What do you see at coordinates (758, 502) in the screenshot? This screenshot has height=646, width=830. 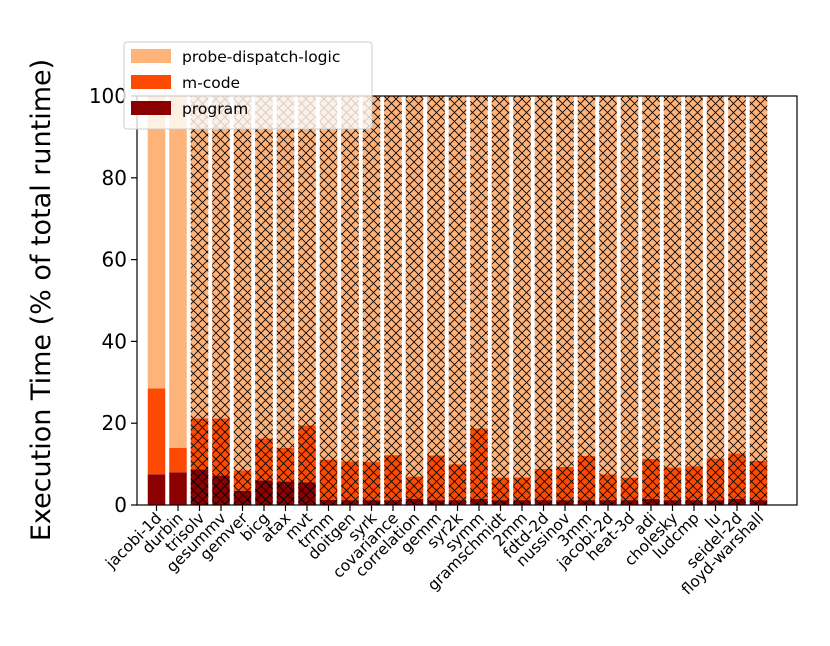 I see `bar-hatch-program-floyd-warshall` at bounding box center [758, 502].